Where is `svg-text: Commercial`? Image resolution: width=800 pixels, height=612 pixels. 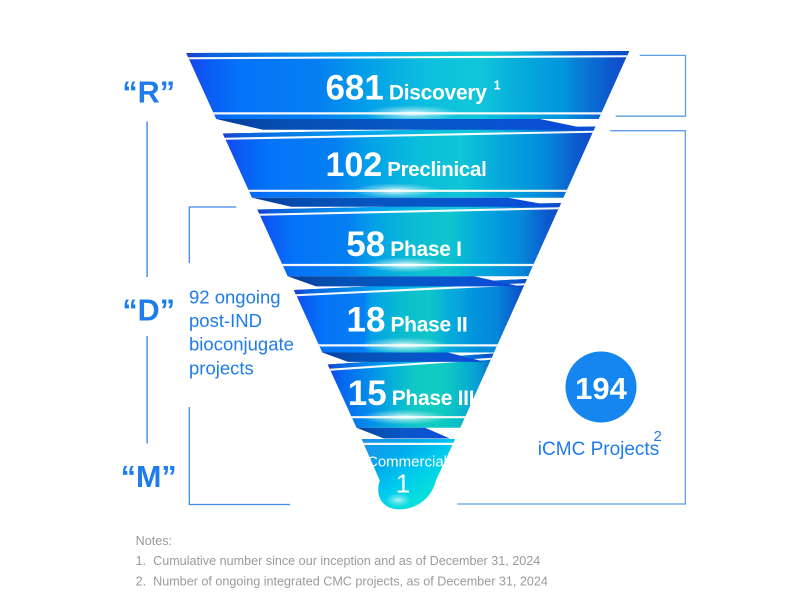
svg-text: Commercial is located at coordinates (407, 462).